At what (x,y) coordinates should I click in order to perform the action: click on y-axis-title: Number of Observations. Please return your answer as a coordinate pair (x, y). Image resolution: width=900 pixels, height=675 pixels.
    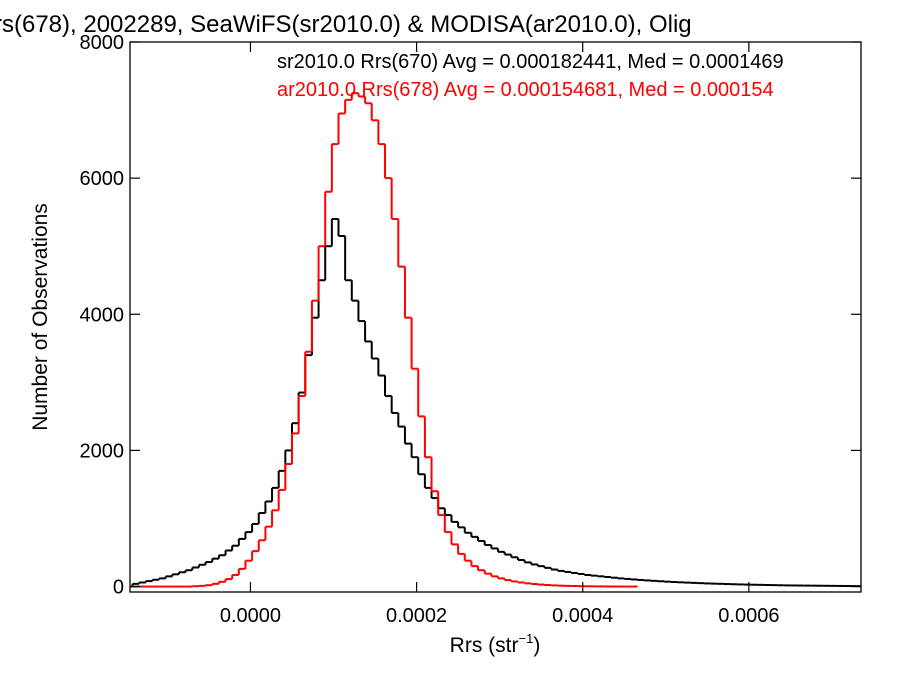
    Looking at the image, I should click on (40, 317).